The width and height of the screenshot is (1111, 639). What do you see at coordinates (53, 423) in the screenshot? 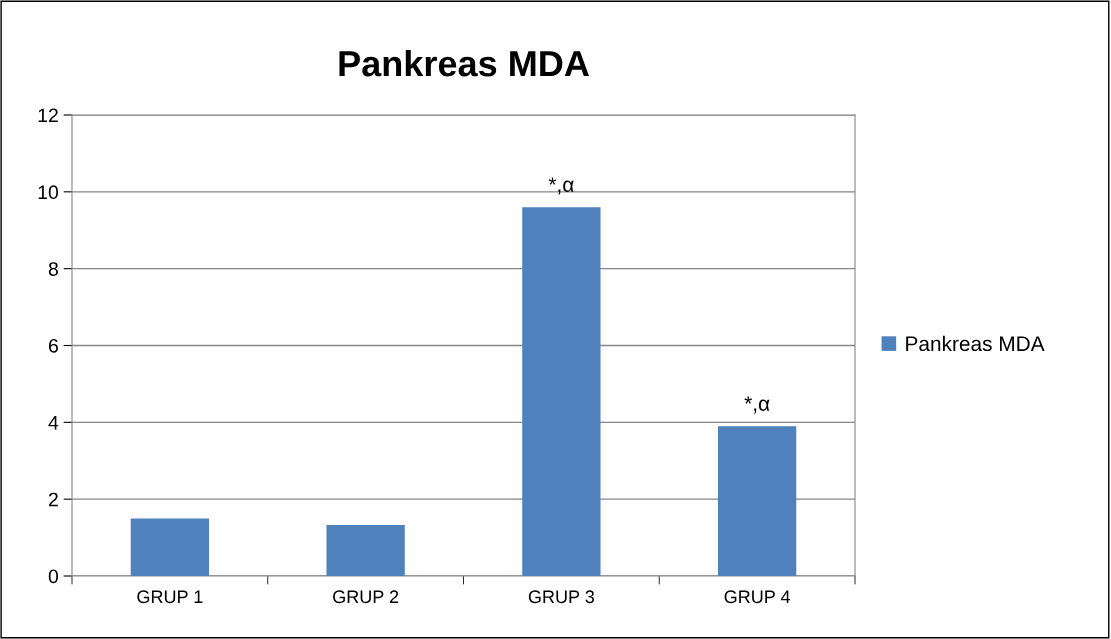
I see `y-tick-label: 4` at bounding box center [53, 423].